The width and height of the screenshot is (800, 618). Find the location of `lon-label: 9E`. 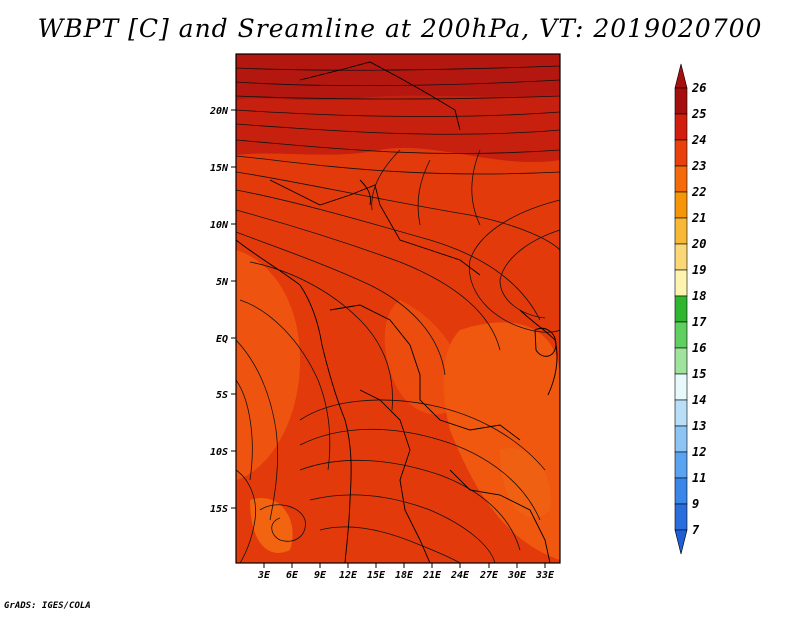

lon-label: 9E is located at coordinates (320, 575).